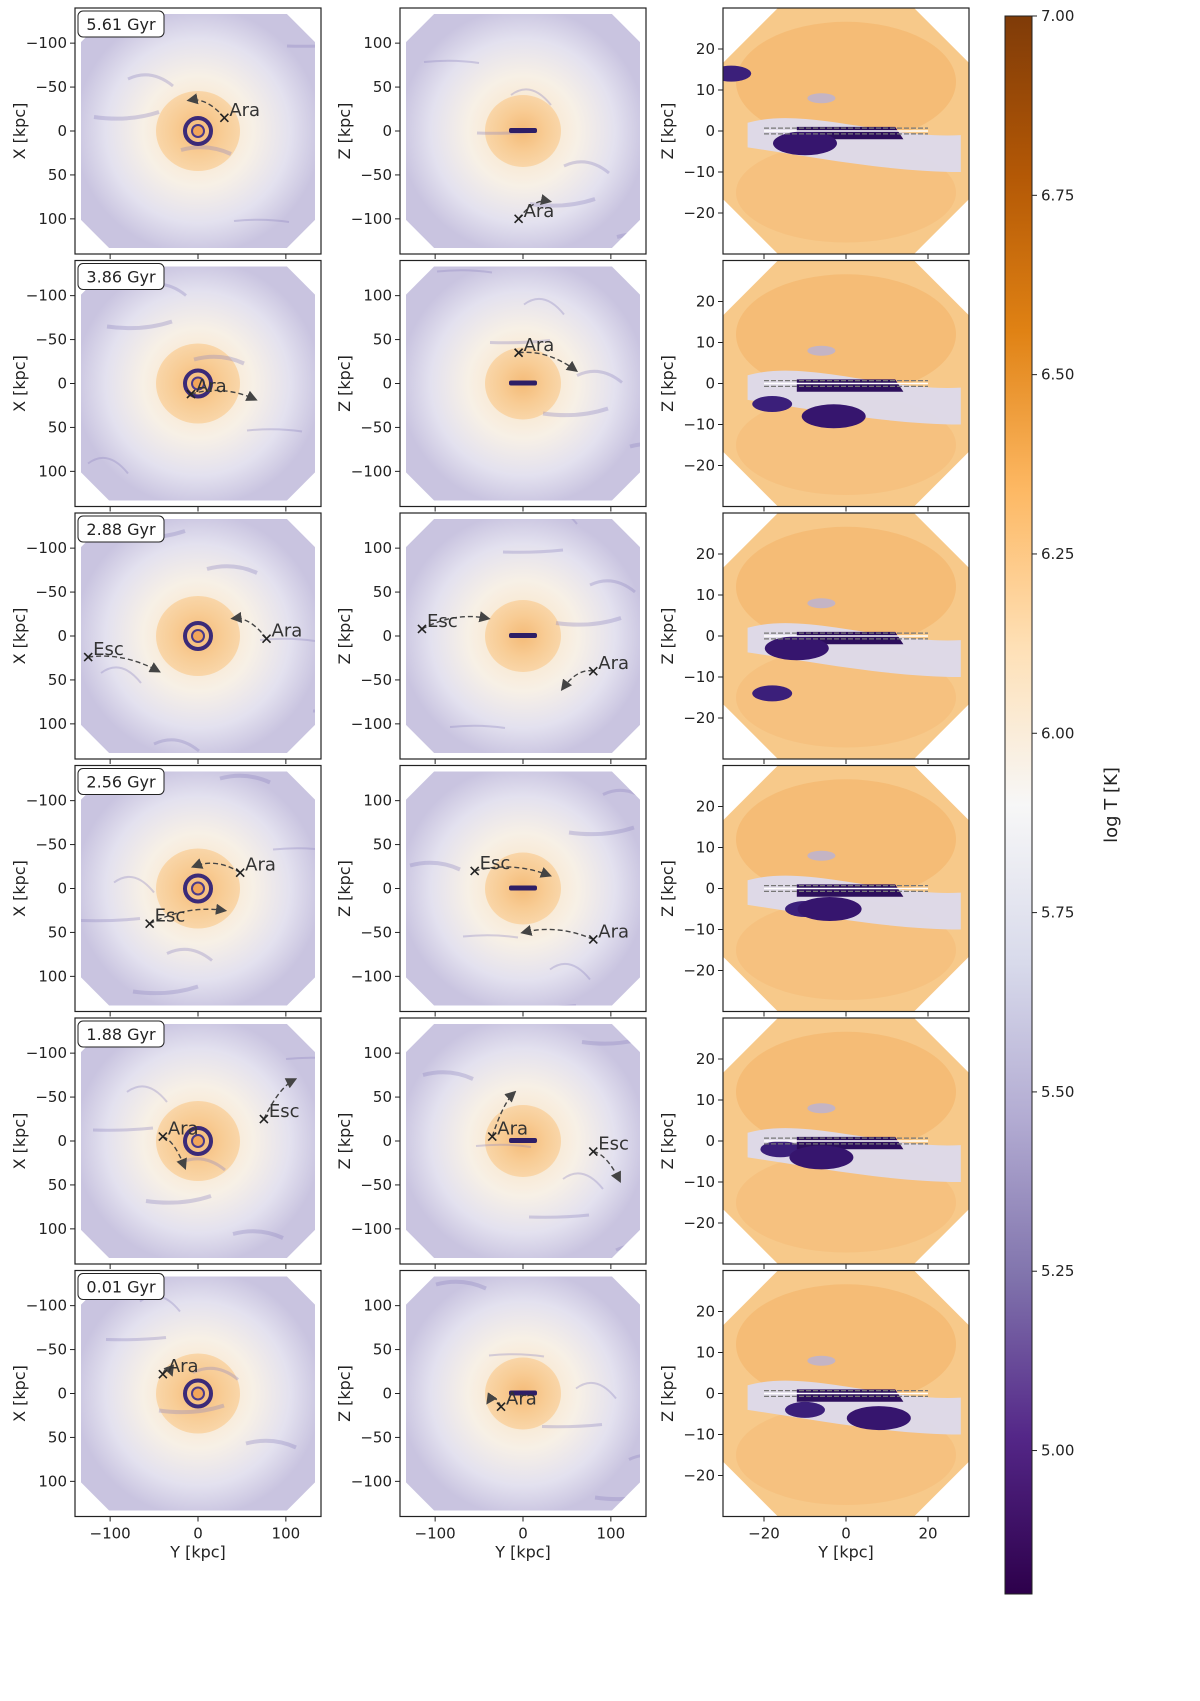  What do you see at coordinates (491, 638) in the screenshot?
I see `panel-r2-c1: Ara Esc 100 50 0 −50 −100 Z [kpc]` at bounding box center [491, 638].